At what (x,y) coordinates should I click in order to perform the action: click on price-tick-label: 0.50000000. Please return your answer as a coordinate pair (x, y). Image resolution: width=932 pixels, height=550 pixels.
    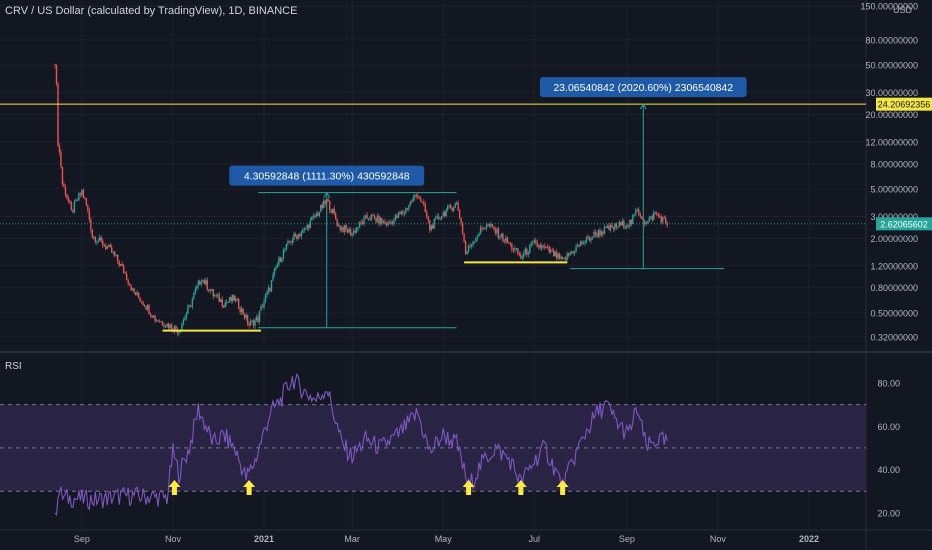
    Looking at the image, I should click on (894, 313).